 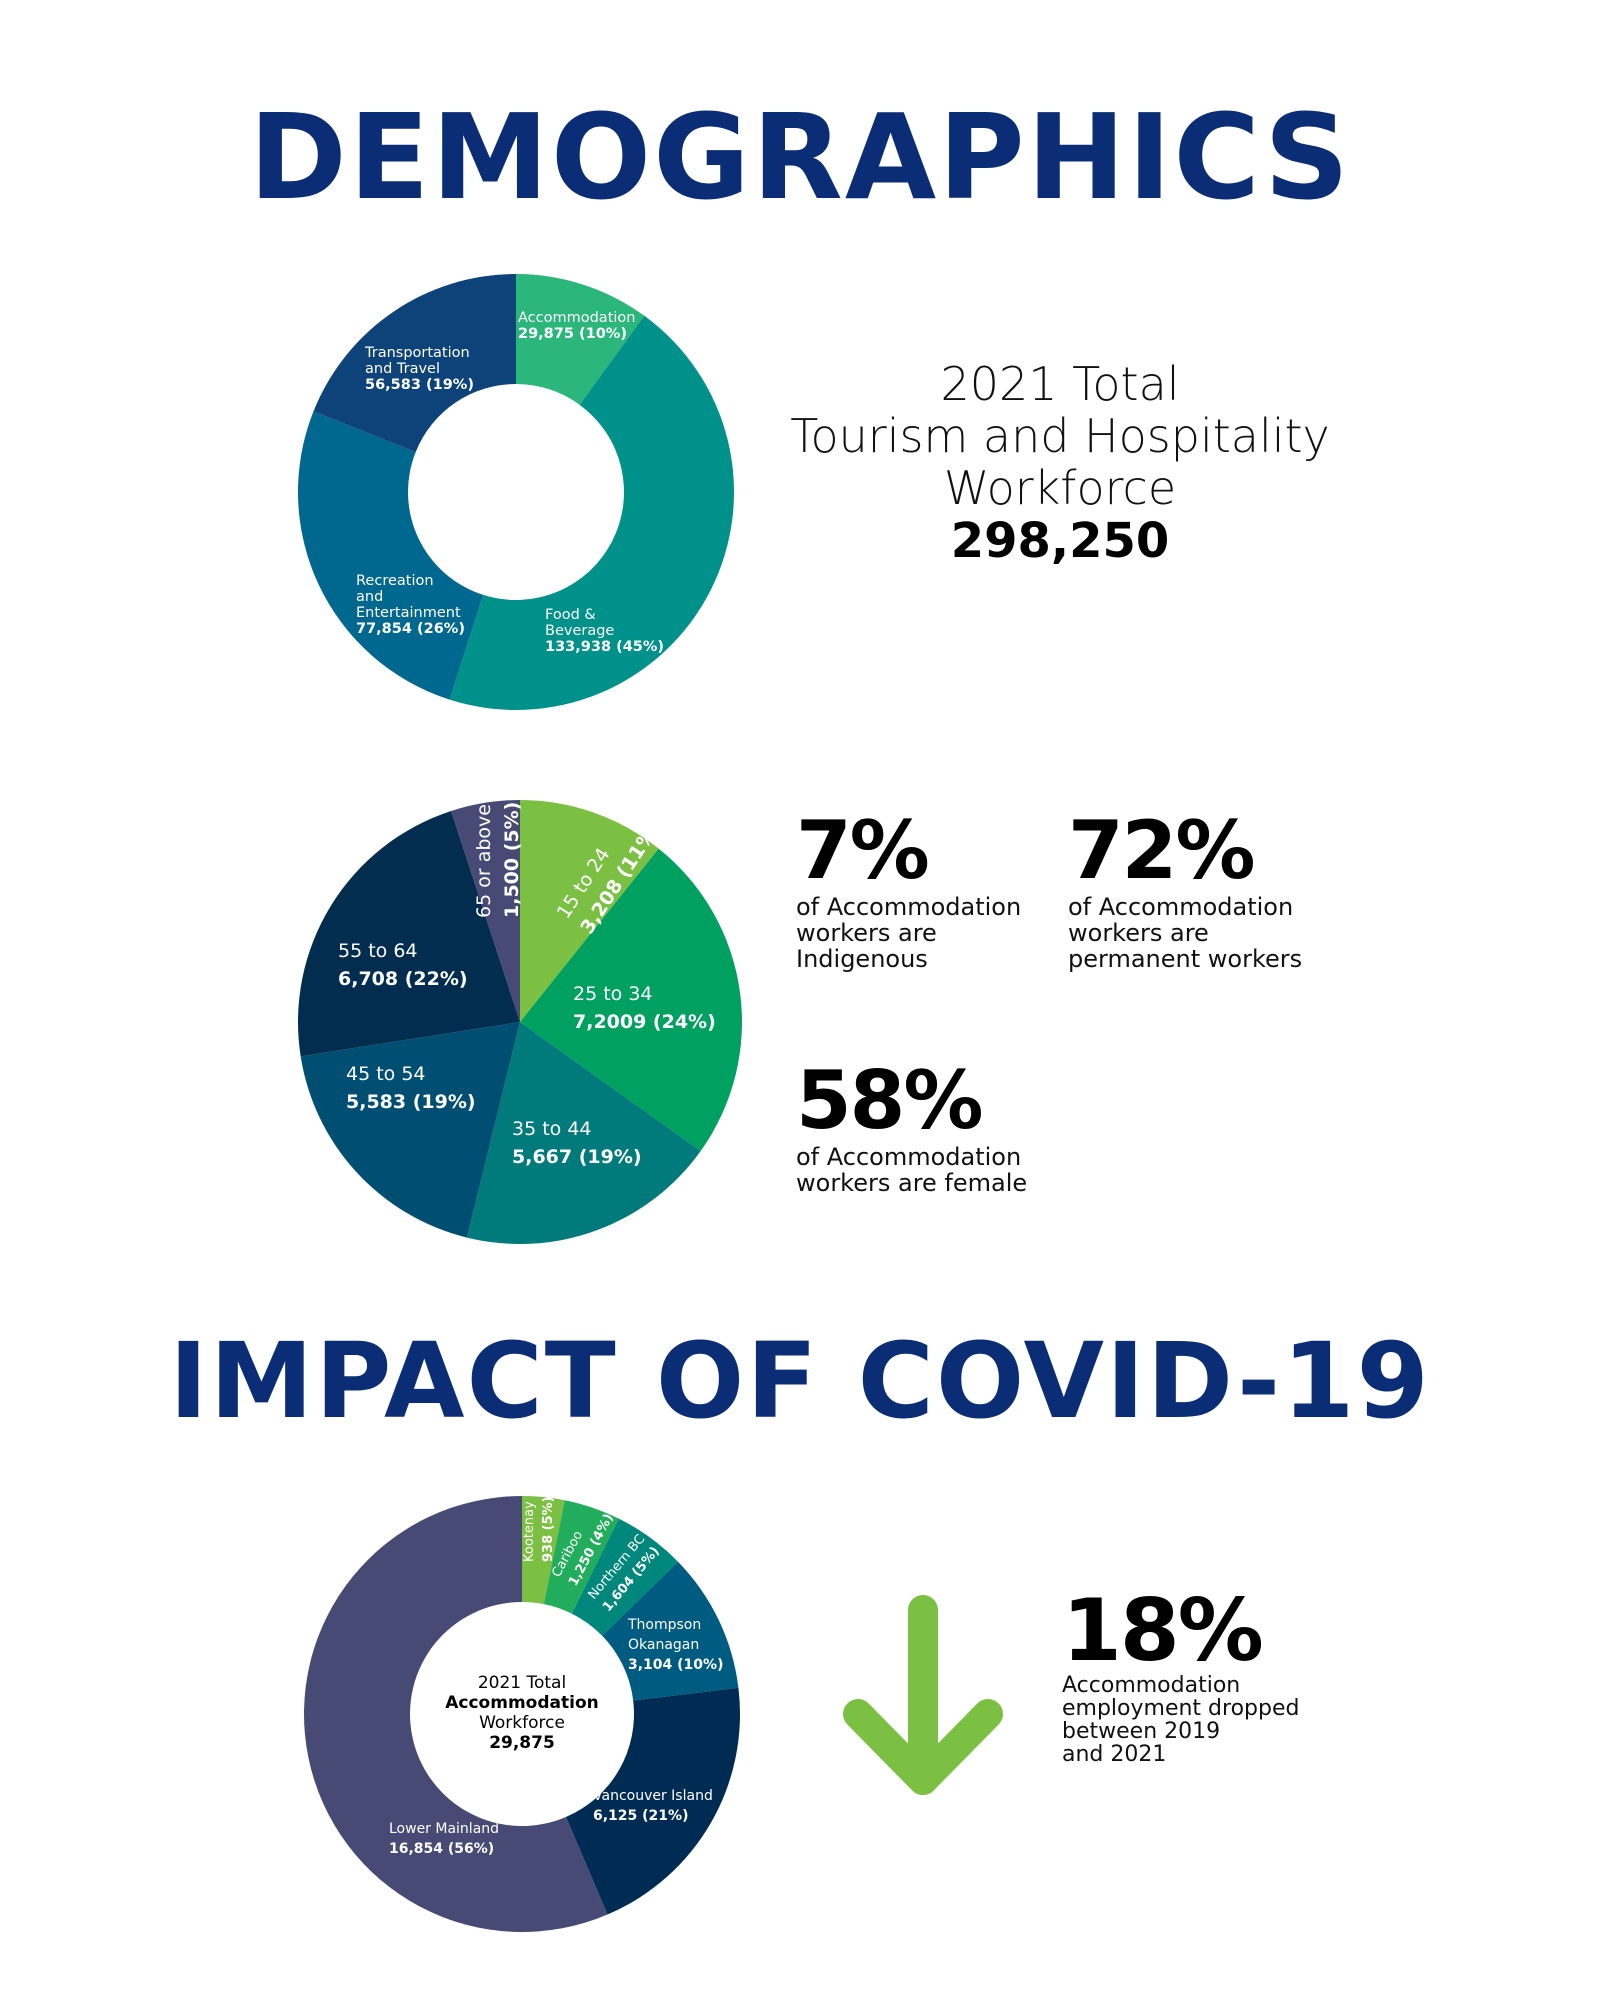 What do you see at coordinates (369, 597) in the screenshot?
I see `slice-name-recreation-and-entertainment: and` at bounding box center [369, 597].